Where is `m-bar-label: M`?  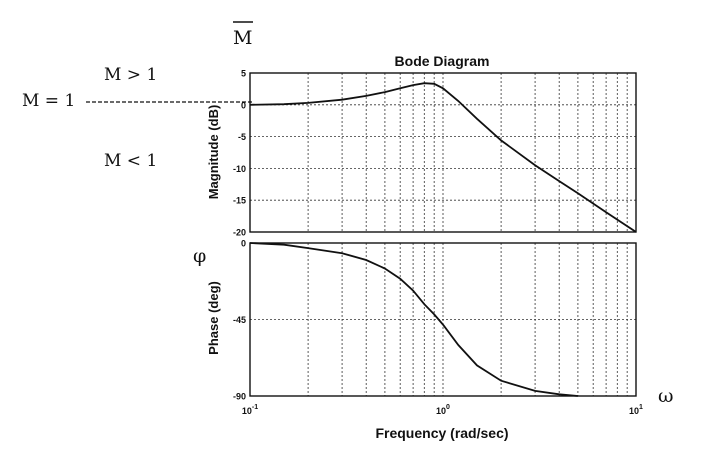 m-bar-label: M is located at coordinates (242, 38).